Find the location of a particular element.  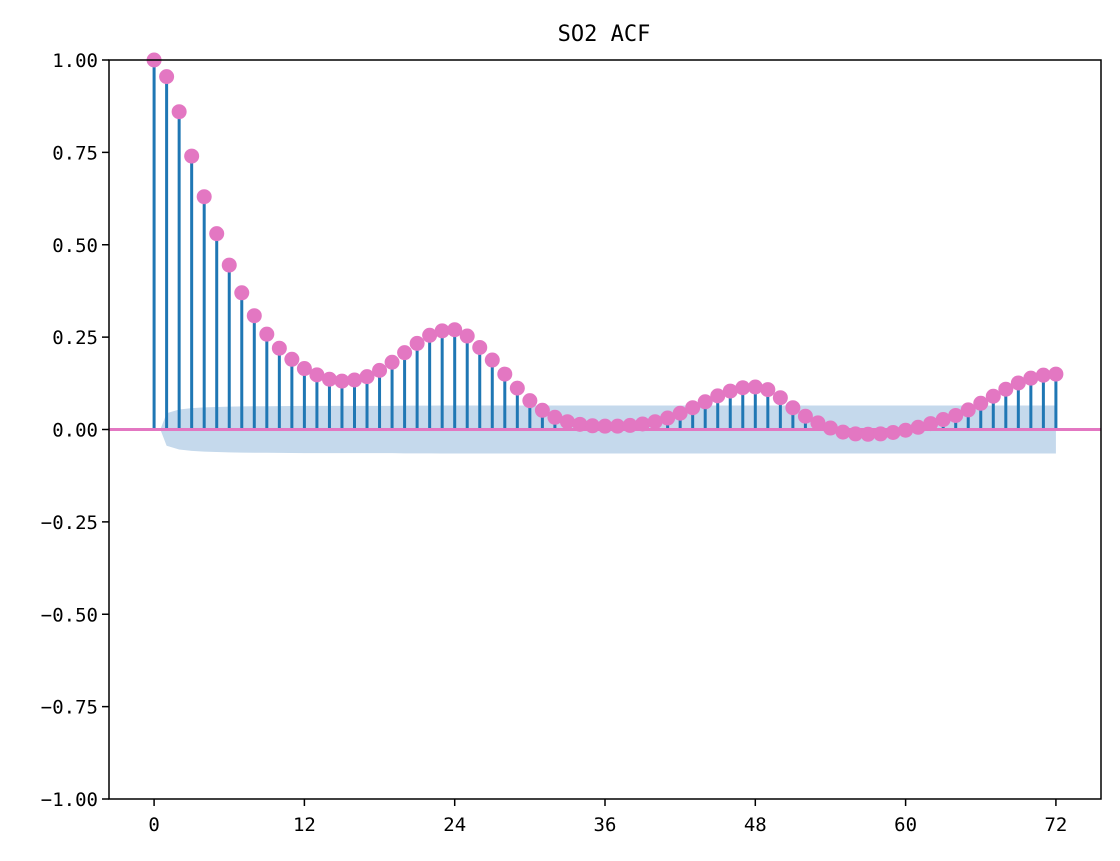

y-axis-ticks: 1.00 0.75 0.50 0.25 0.00 −0.25 −0.50 −0.75 −1.00 is located at coordinates (75, 430).